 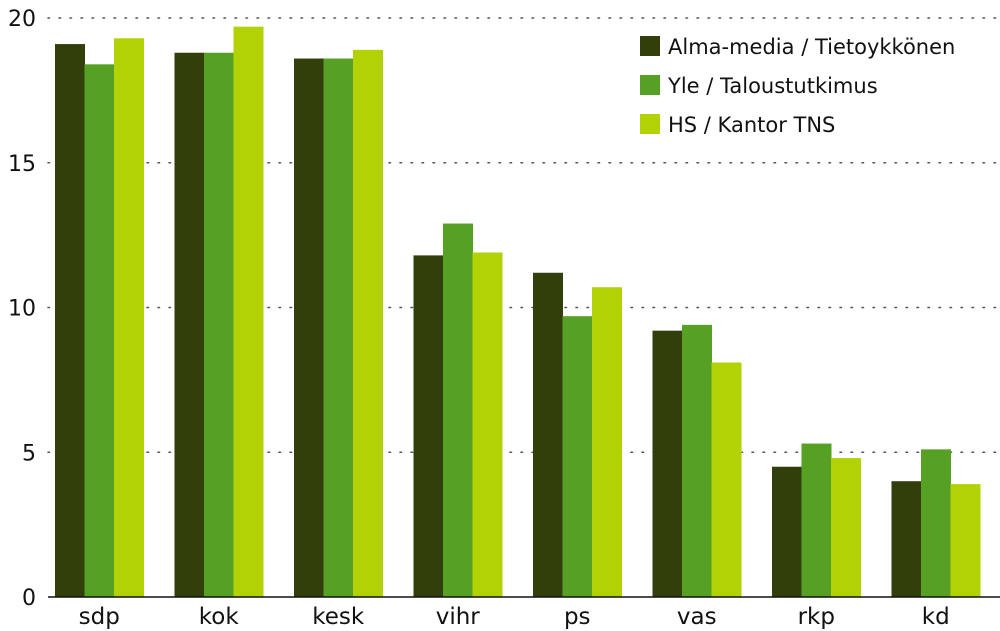 I want to click on y-tick-label: 5, so click(x=29, y=453).